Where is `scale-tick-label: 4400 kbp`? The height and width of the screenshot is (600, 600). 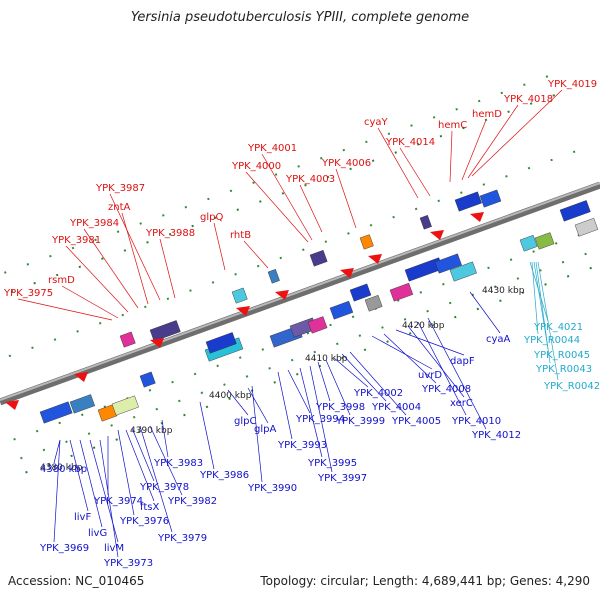
scale-tick-label: 4400 kbp is located at coordinates (230, 396).